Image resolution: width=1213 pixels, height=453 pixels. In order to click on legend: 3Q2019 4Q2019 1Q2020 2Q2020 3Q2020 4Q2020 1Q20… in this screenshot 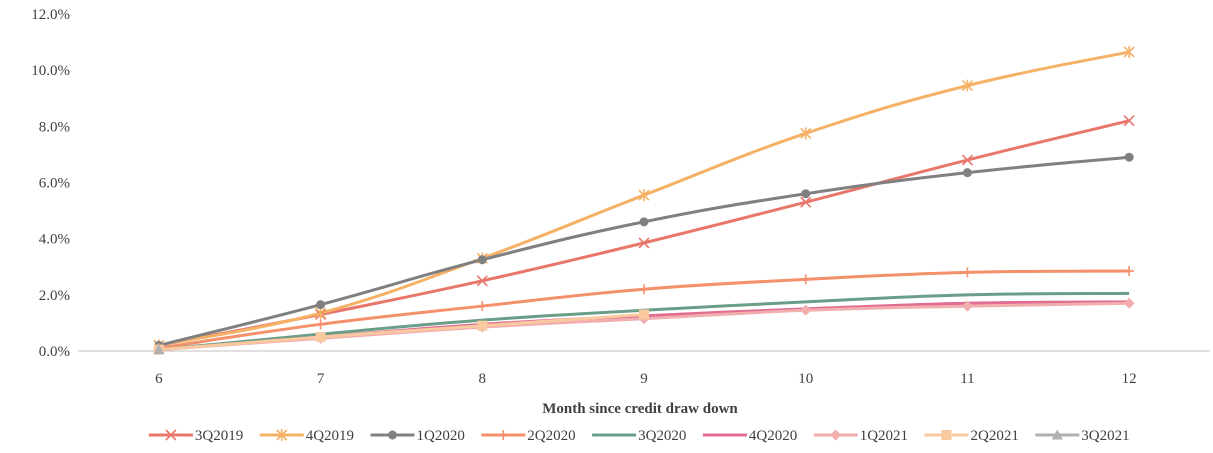, I will do `click(639, 436)`.